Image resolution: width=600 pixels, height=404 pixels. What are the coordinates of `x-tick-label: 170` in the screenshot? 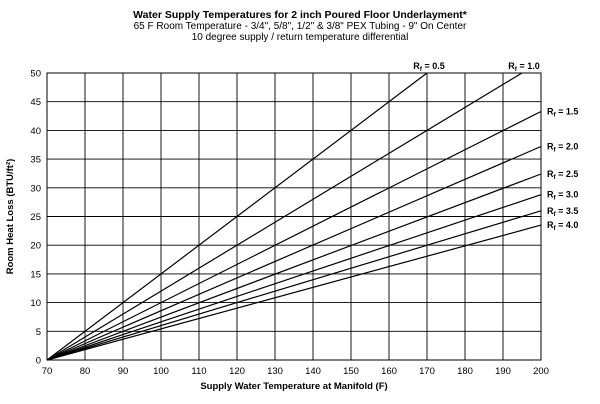 It's located at (427, 371).